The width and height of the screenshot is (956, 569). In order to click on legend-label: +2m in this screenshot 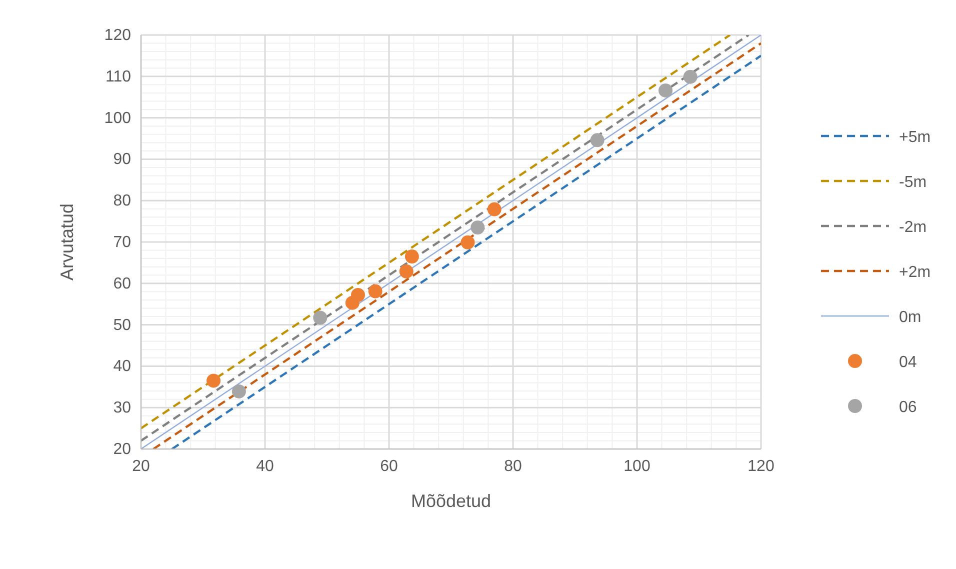, I will do `click(915, 272)`.